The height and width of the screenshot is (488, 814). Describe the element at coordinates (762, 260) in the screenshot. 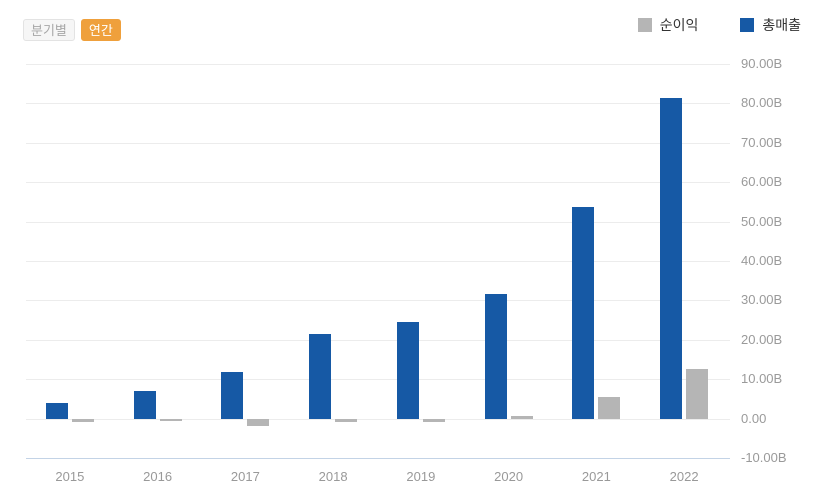

I see `y-axis-label: 40.00B` at that location.